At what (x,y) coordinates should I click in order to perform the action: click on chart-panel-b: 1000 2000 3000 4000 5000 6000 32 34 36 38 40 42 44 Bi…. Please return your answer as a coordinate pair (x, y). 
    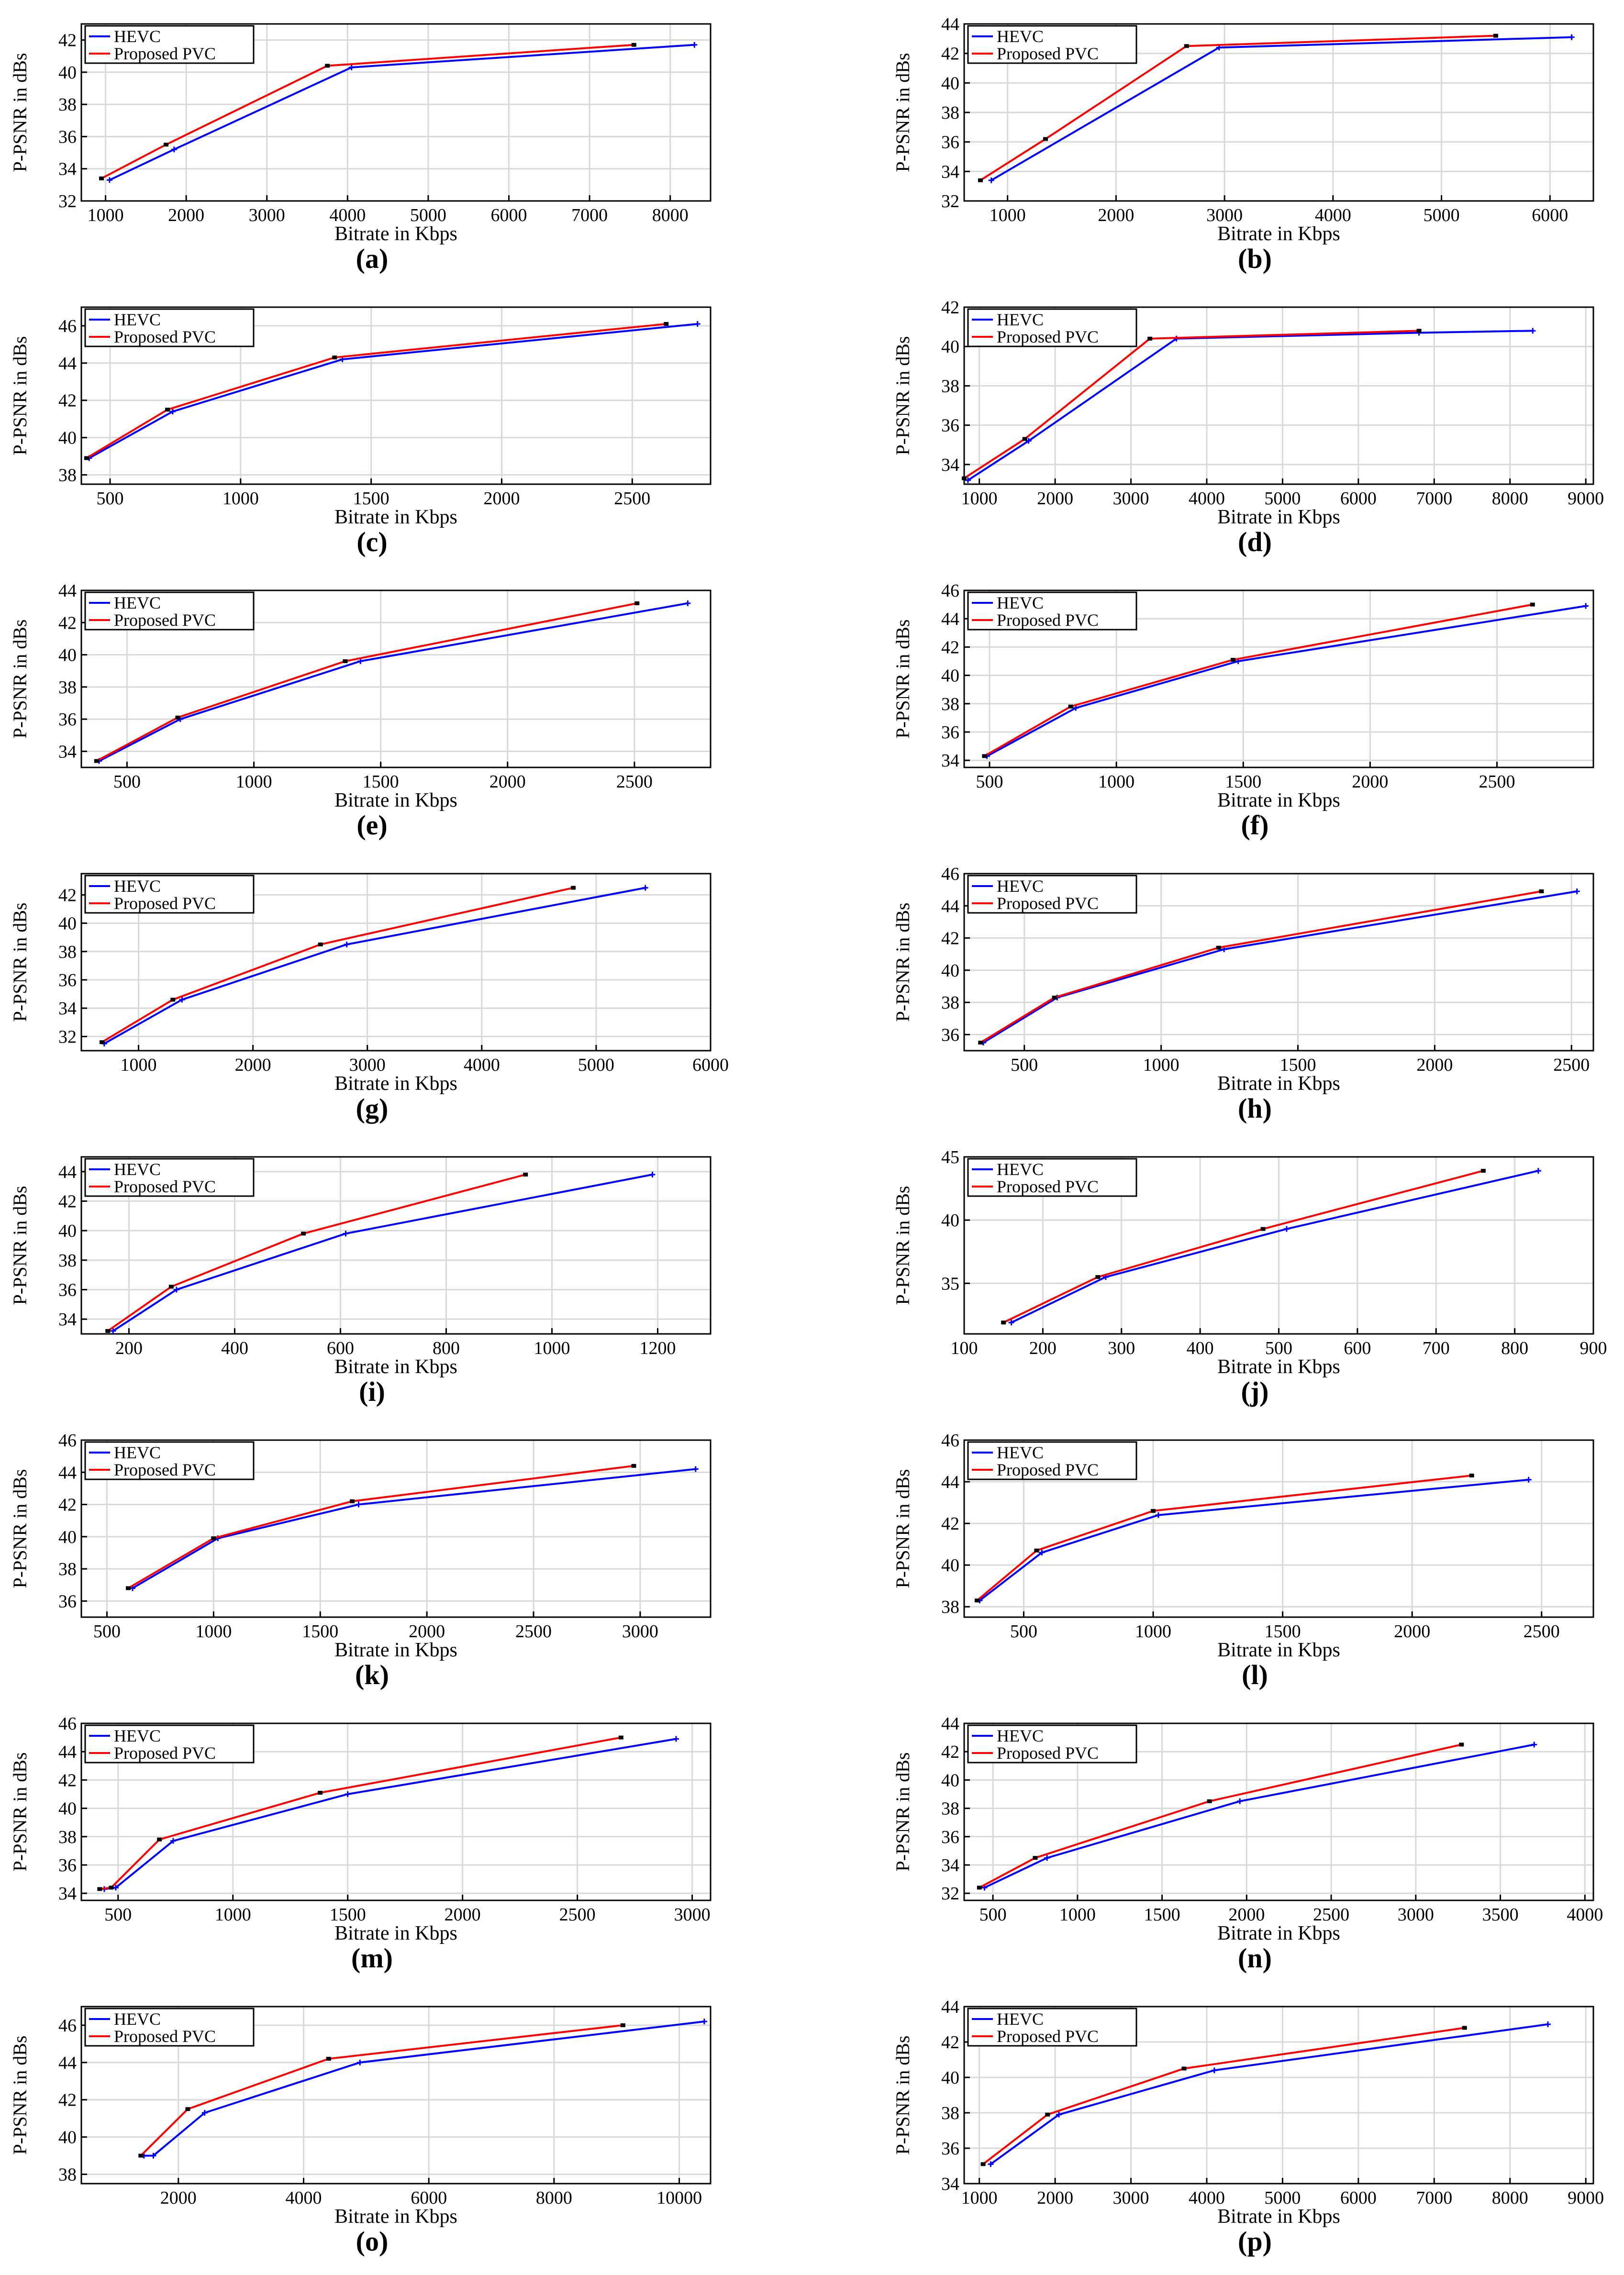
    Looking at the image, I should click on (1243, 144).